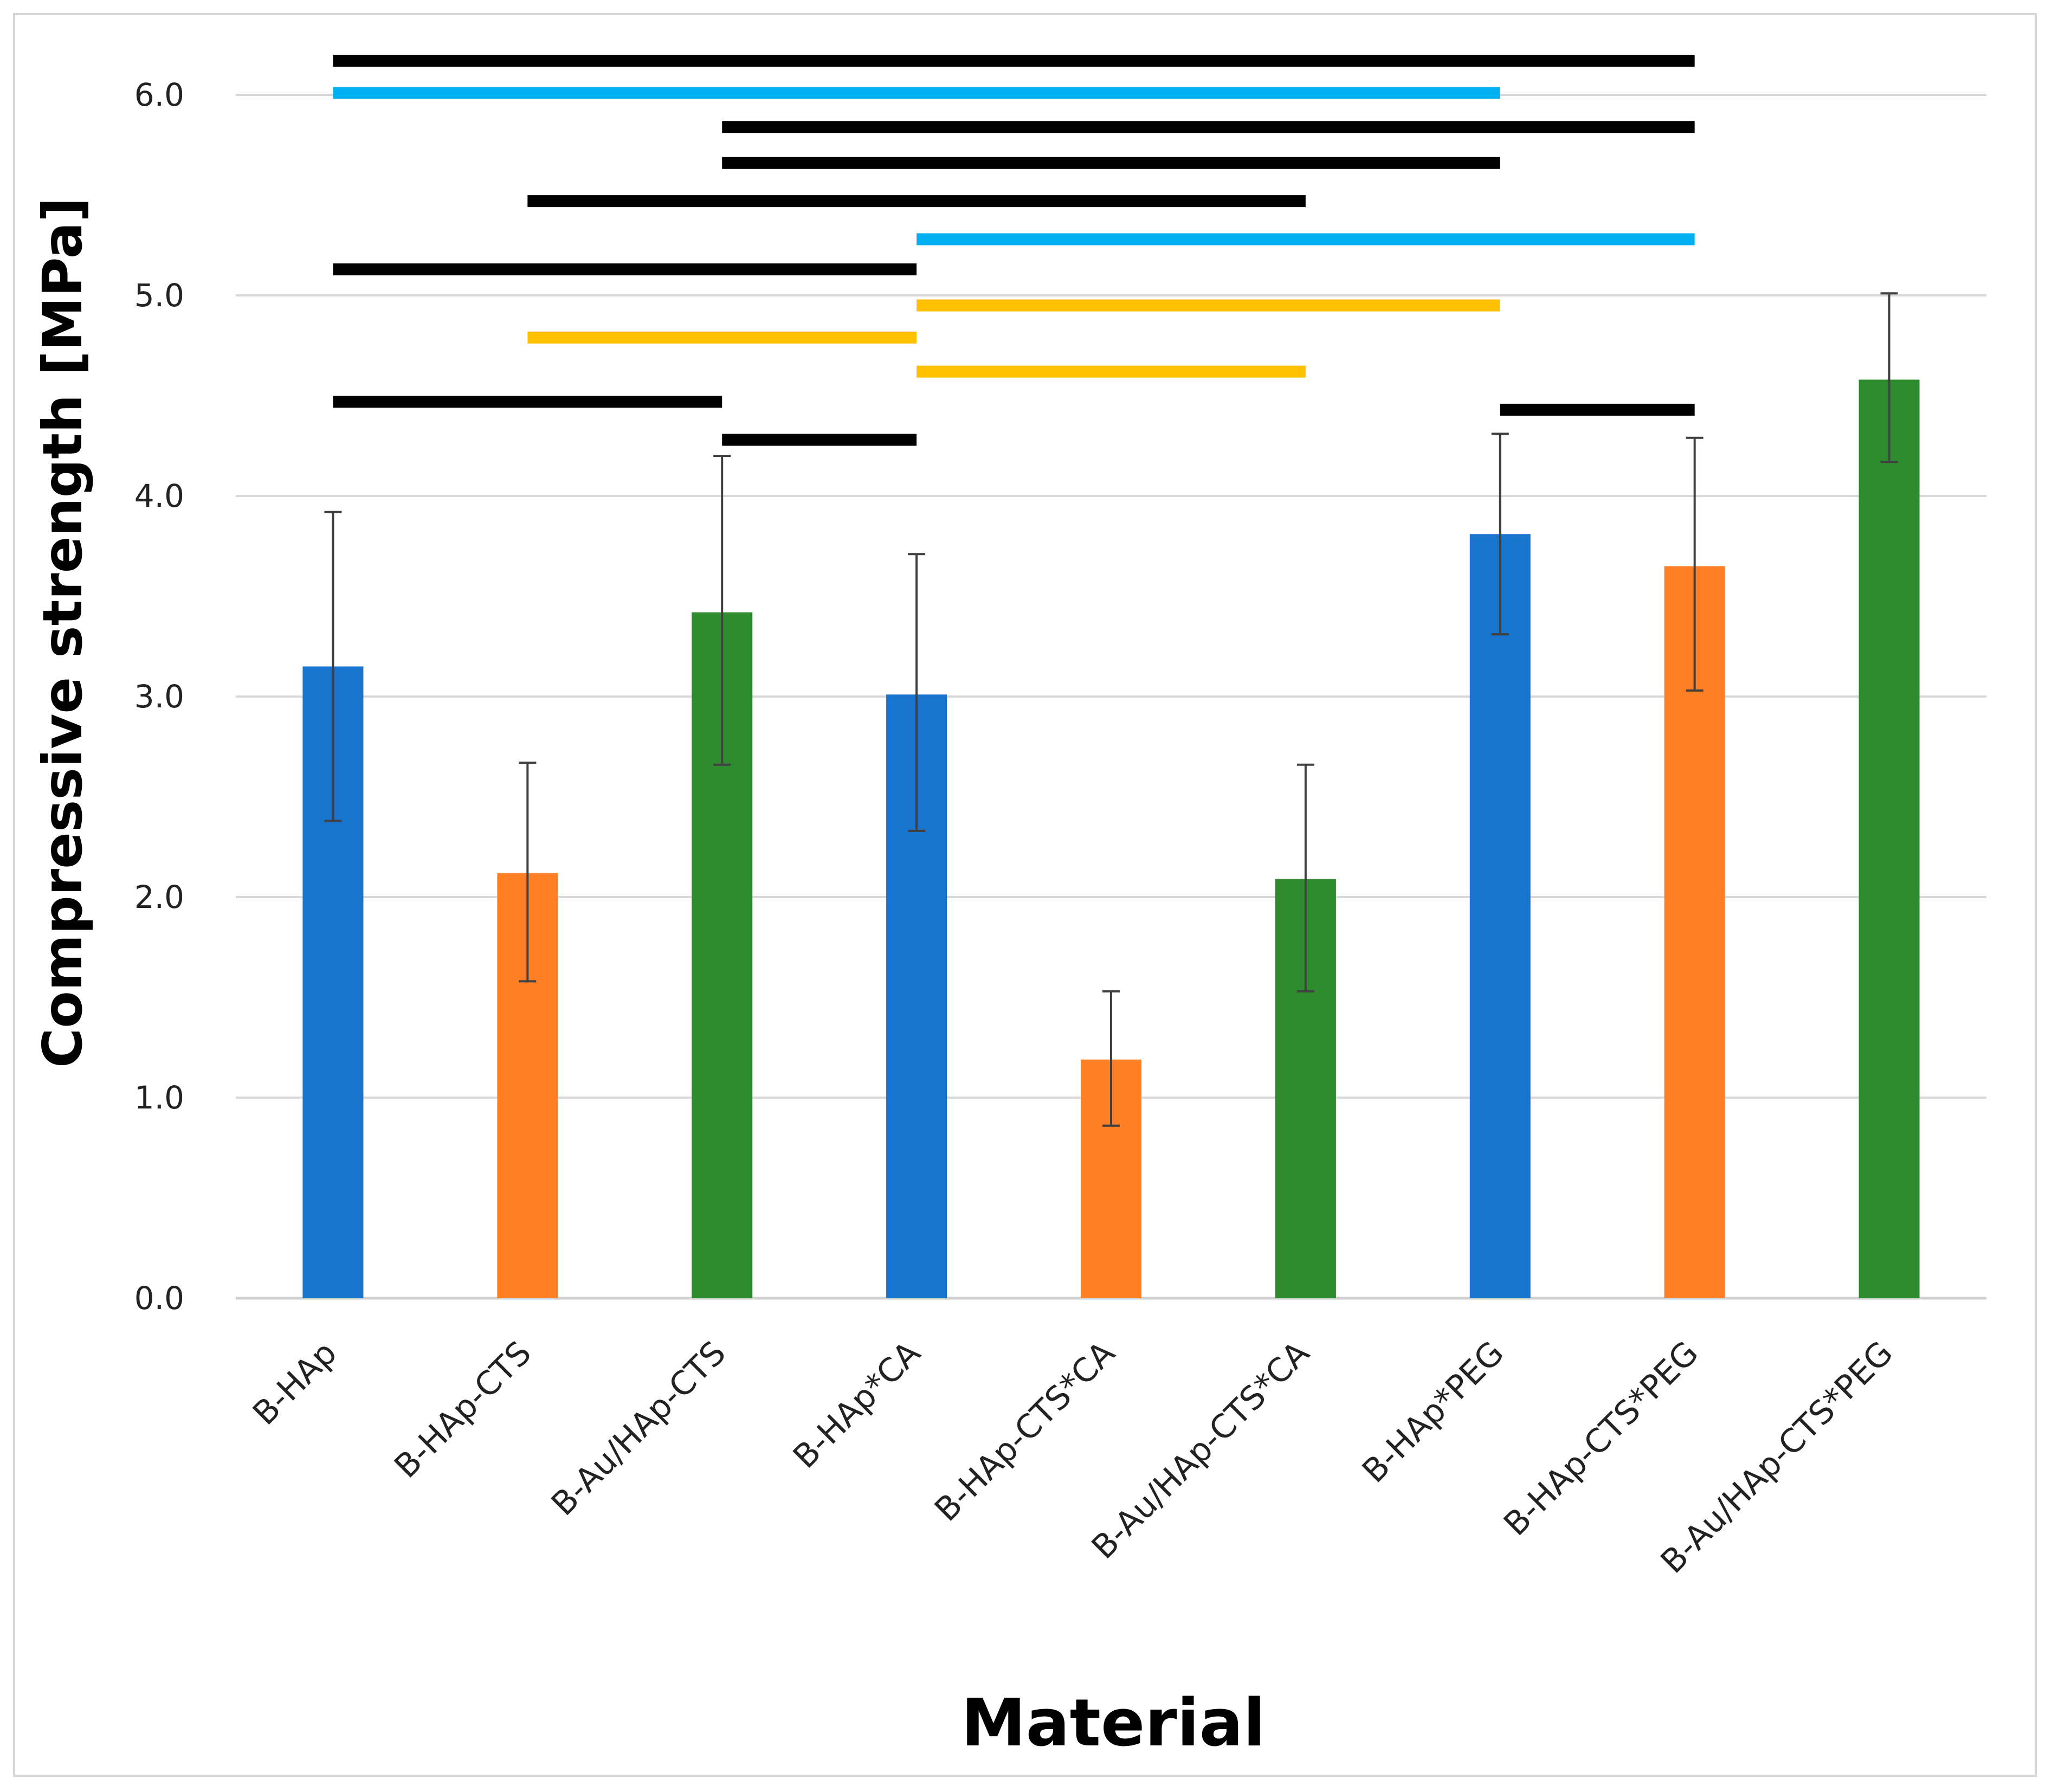  What do you see at coordinates (638, 1428) in the screenshot?
I see `x-tick-label: B-Au/HAp-CTS` at bounding box center [638, 1428].